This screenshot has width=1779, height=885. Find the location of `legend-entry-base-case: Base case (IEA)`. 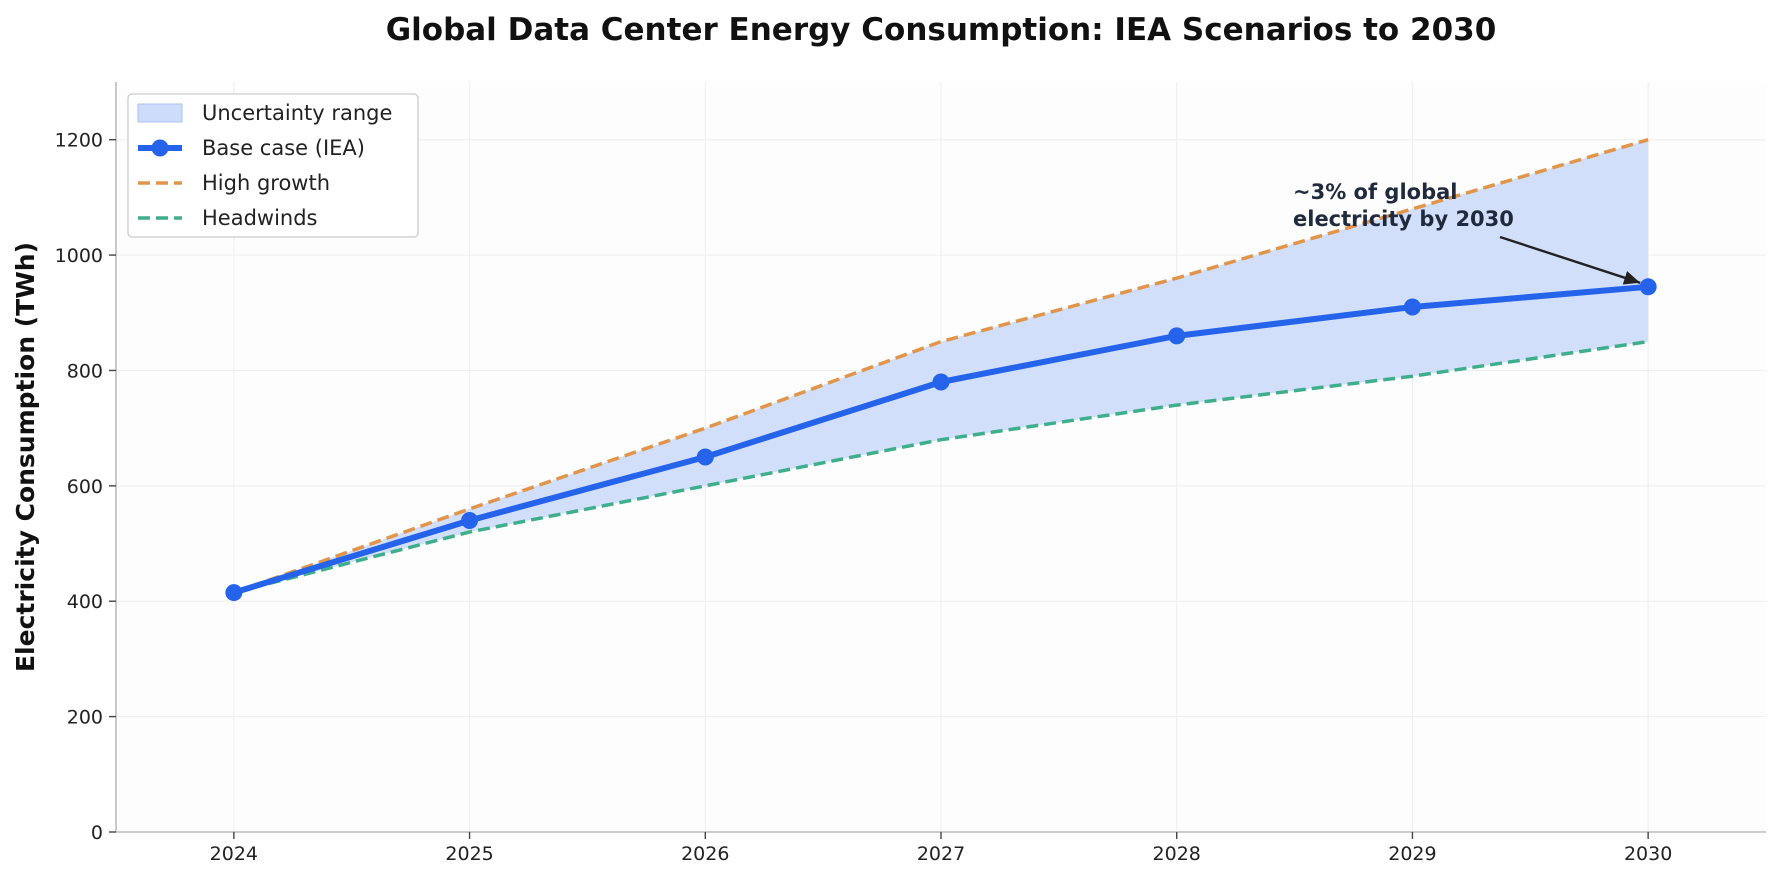

legend-entry-base-case: Base case (IEA) is located at coordinates (251, 148).